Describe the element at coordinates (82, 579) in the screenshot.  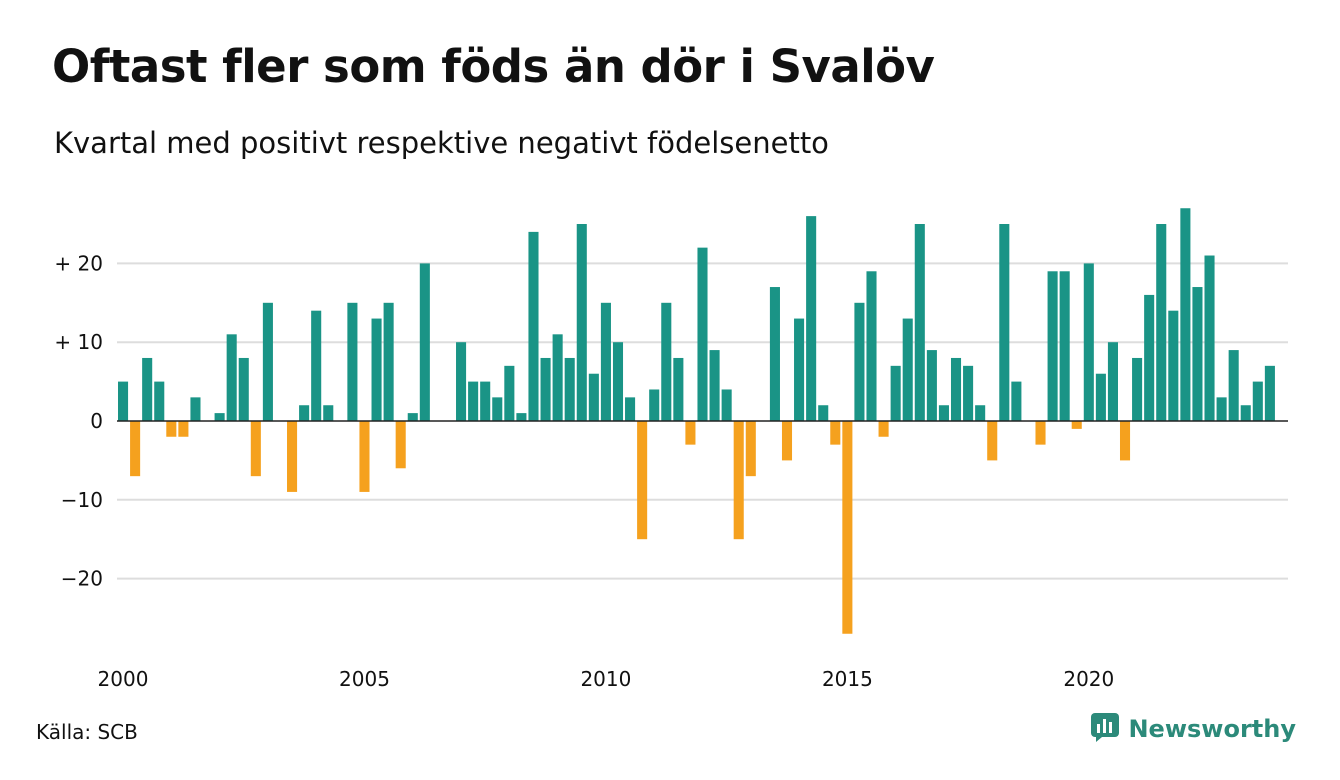
I see `y-tick-label: −20` at that location.